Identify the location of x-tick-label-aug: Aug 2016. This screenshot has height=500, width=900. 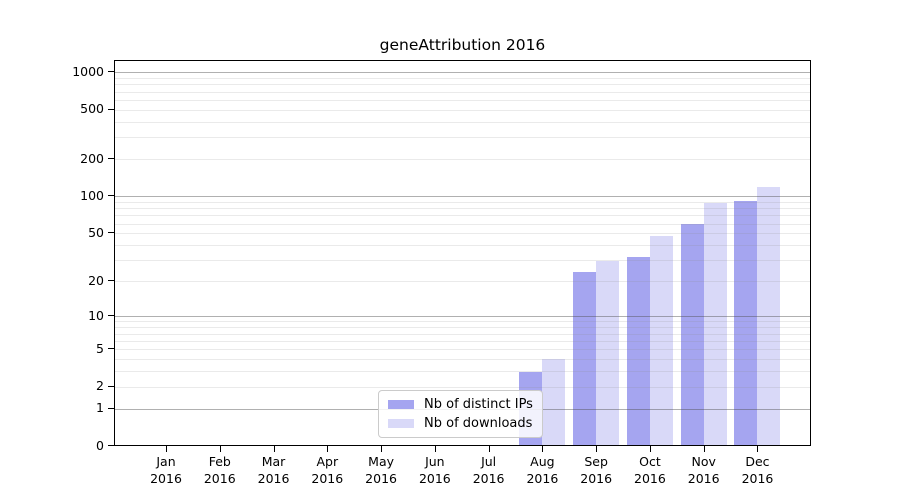
(542, 470).